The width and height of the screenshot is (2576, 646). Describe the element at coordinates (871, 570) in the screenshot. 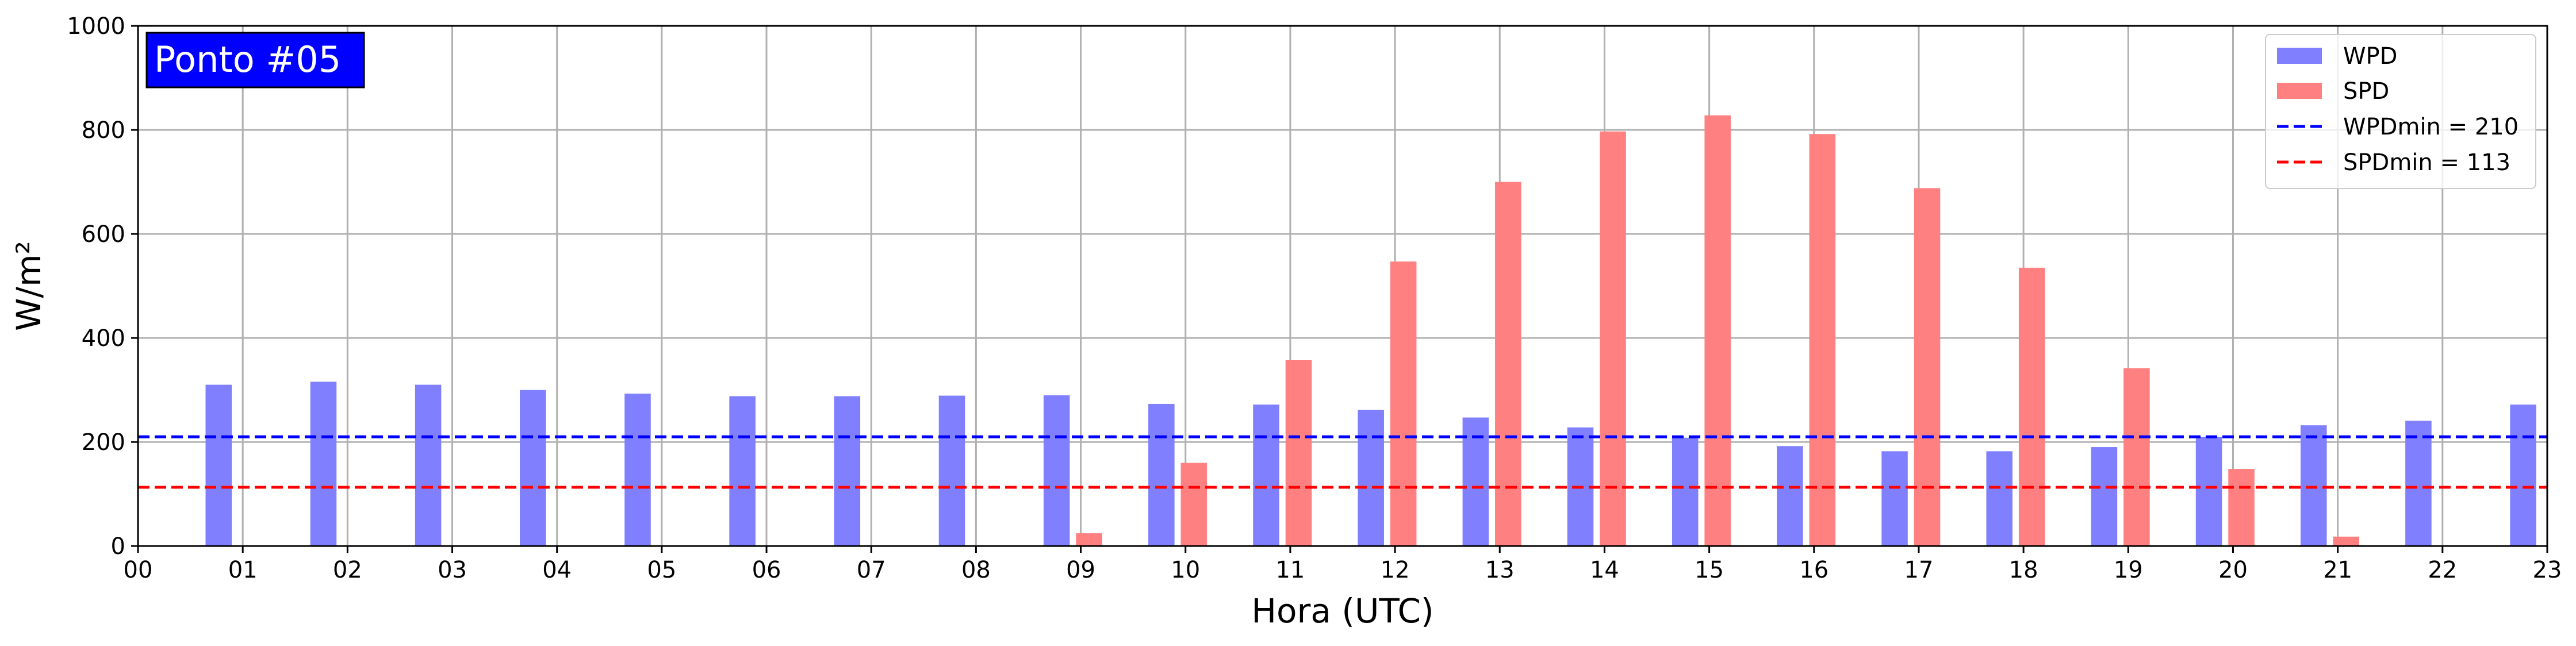

I see `x-tick-label: 07` at that location.